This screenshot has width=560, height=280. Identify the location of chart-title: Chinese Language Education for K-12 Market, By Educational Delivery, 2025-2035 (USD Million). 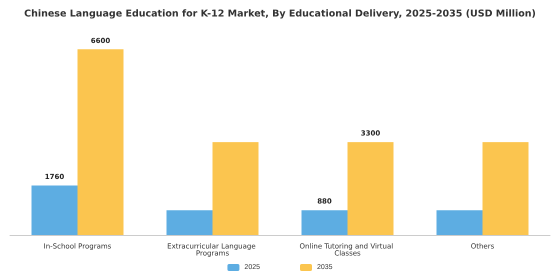
(280, 14).